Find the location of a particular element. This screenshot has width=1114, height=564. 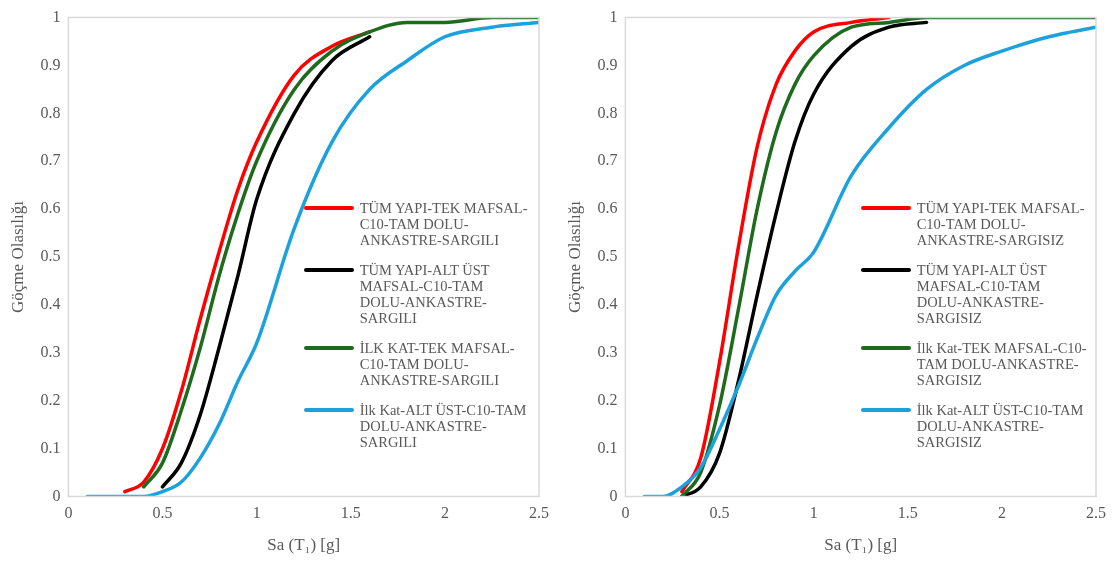

legend-label: TÜM YAPI-ALT ÜST MAFSAL-C10-TAM DOLU-ANKASTRE-SARGILI is located at coordinates (425, 293).